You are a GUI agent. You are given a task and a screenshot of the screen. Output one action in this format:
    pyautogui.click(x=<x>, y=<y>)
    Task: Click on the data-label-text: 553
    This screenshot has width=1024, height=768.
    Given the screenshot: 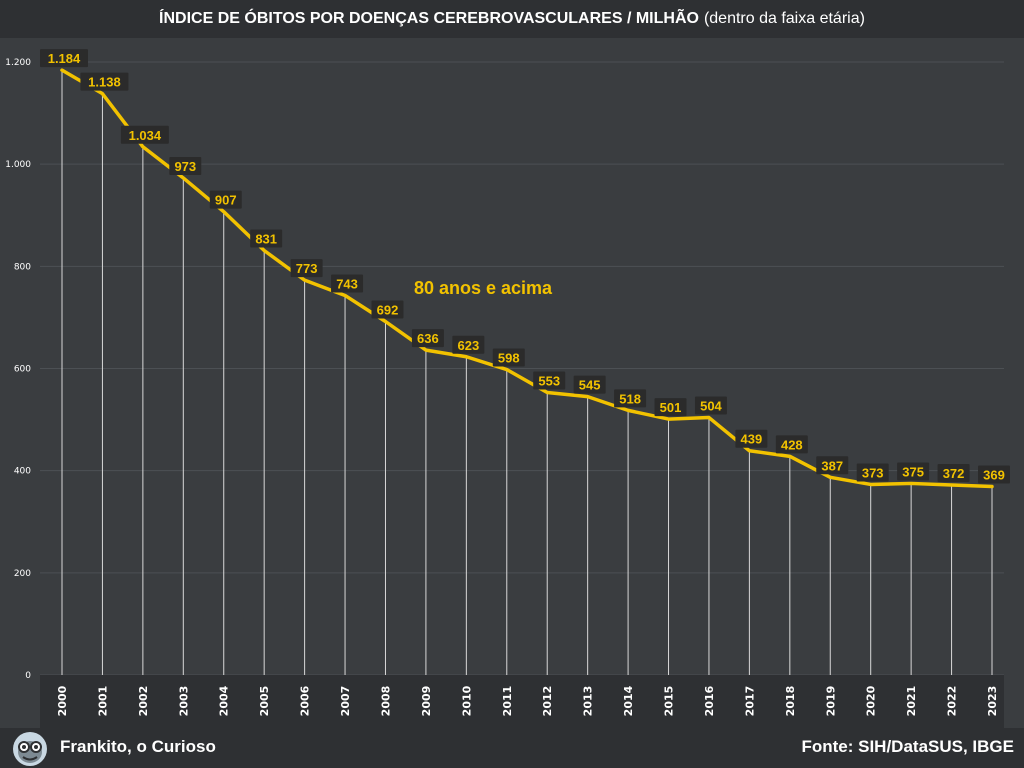 What is the action you would take?
    pyautogui.click(x=549, y=381)
    